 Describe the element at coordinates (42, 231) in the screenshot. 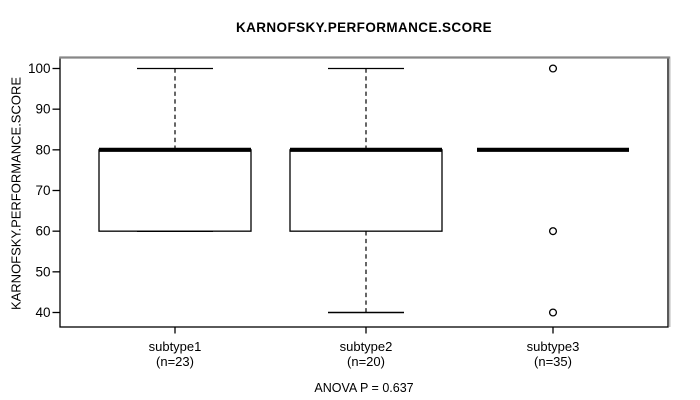

I see `y-tick-label: 60` at that location.